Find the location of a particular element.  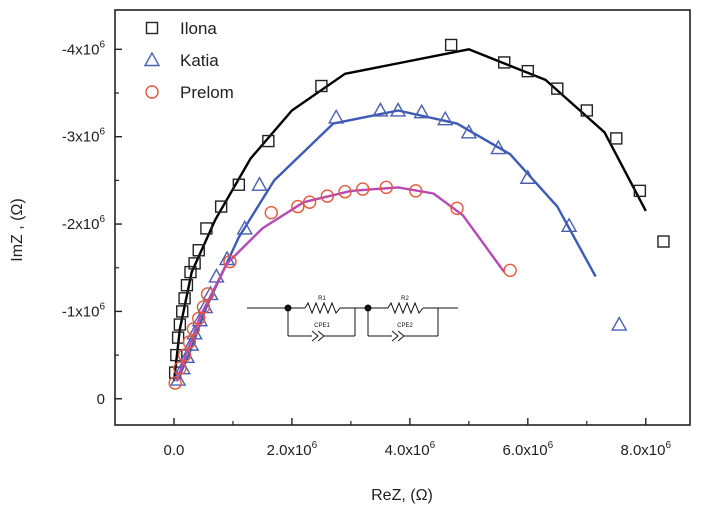

y-axis-title: ImZ , (Ω) is located at coordinates (17, 230).